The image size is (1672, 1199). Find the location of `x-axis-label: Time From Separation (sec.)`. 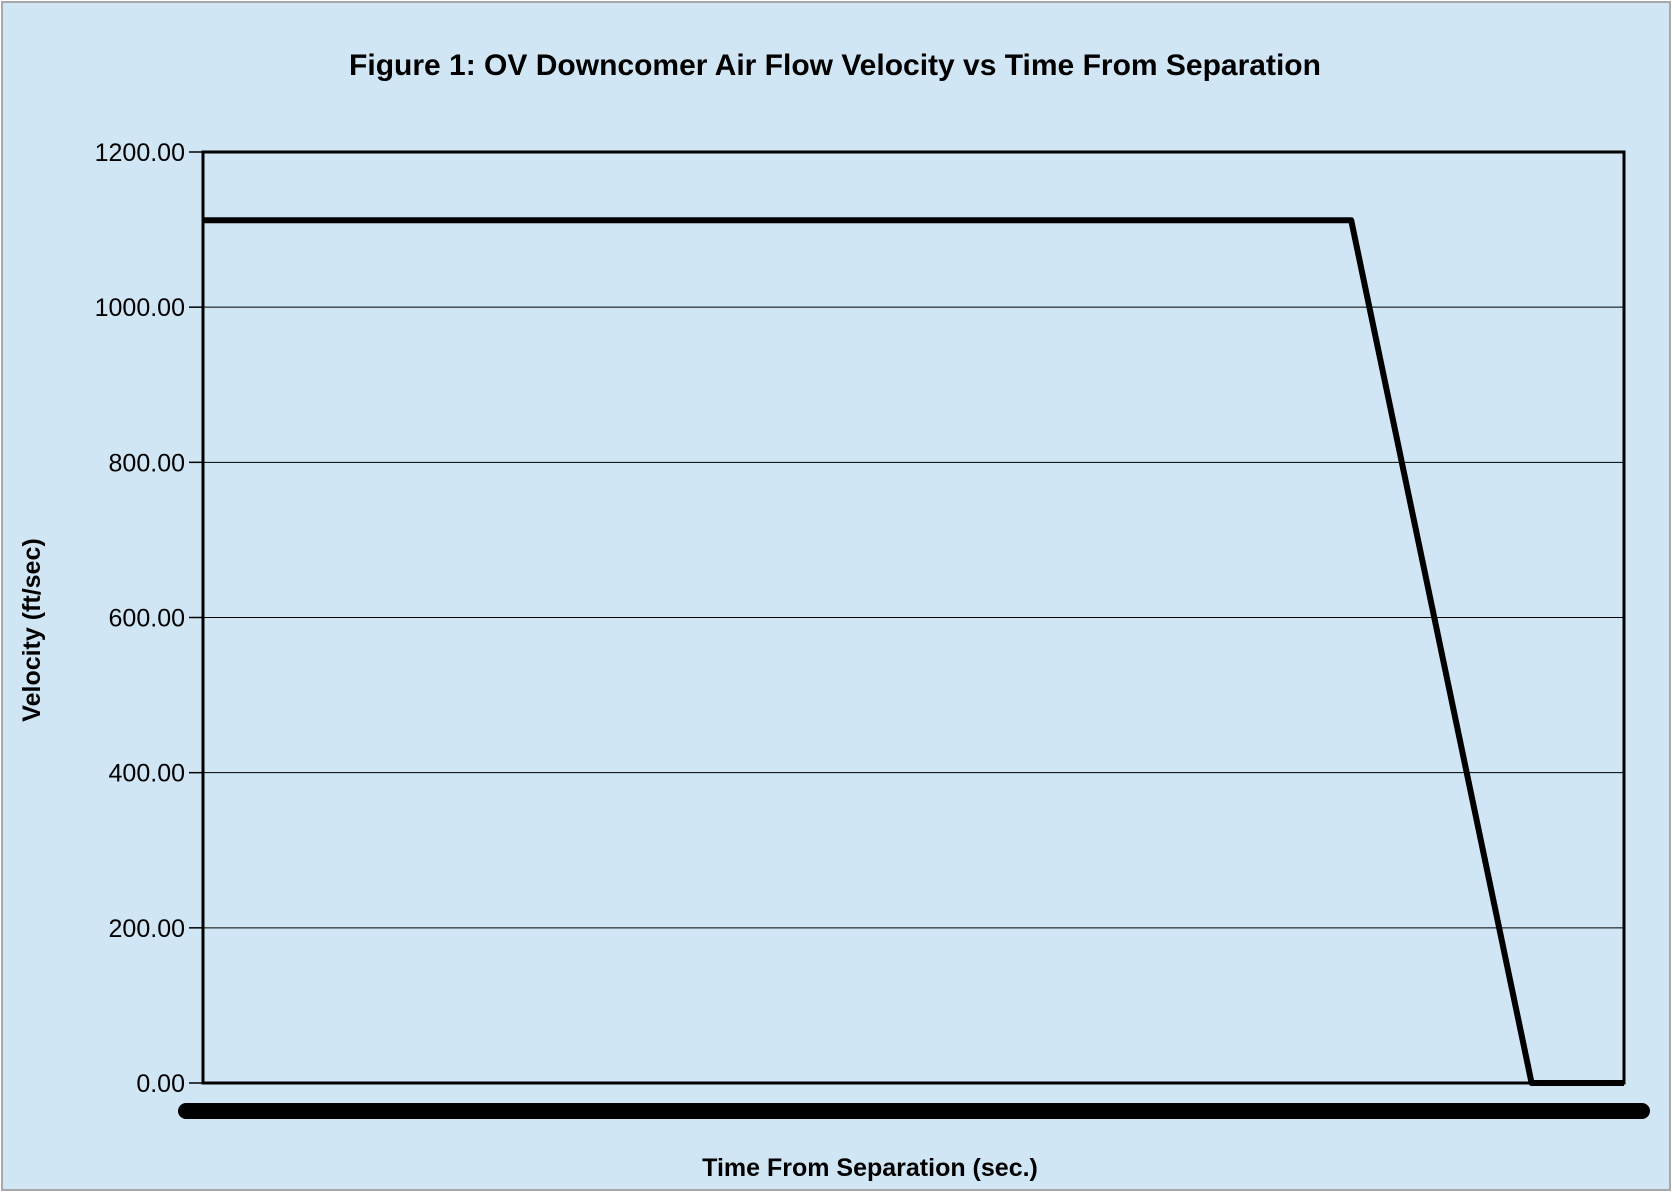

x-axis-label: Time From Separation (sec.) is located at coordinates (870, 1168).